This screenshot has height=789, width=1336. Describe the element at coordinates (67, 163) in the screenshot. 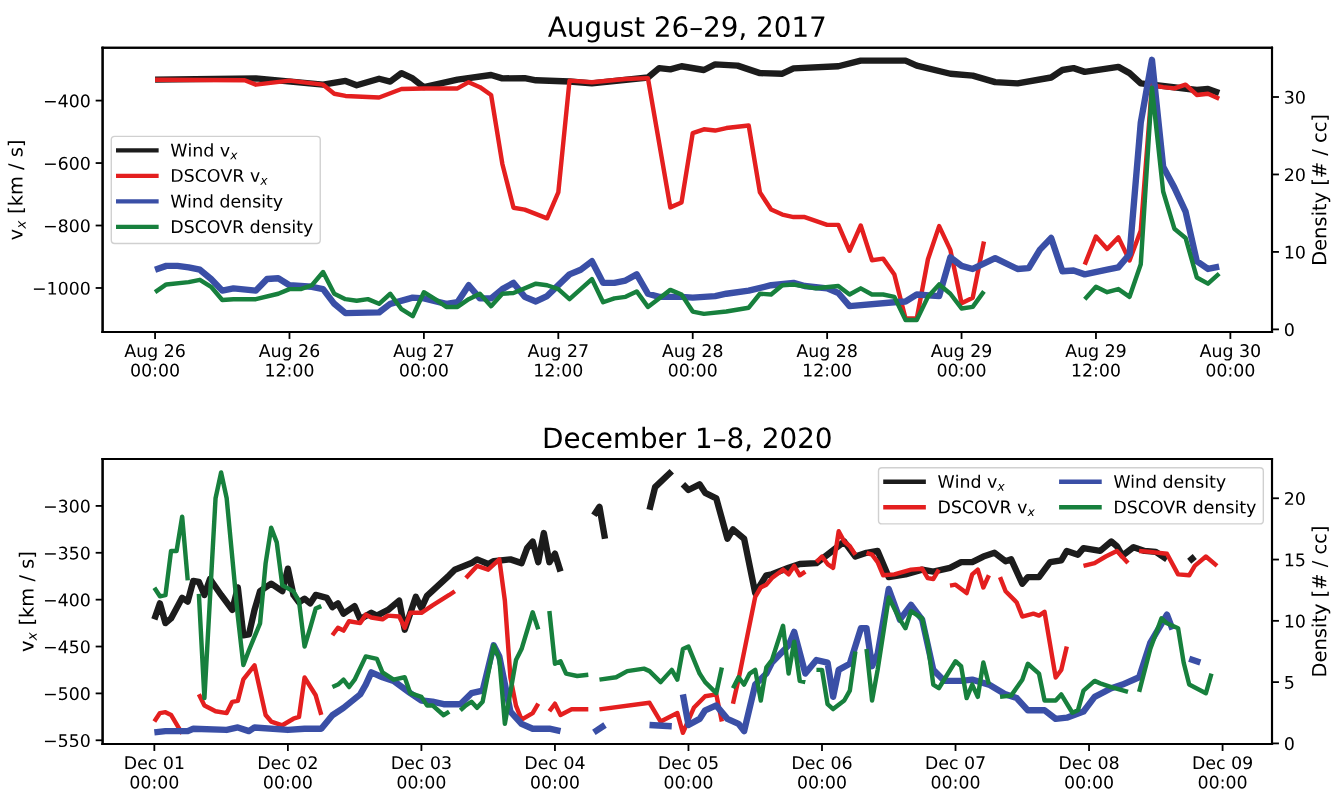

I see `y-tick-label: −600` at that location.